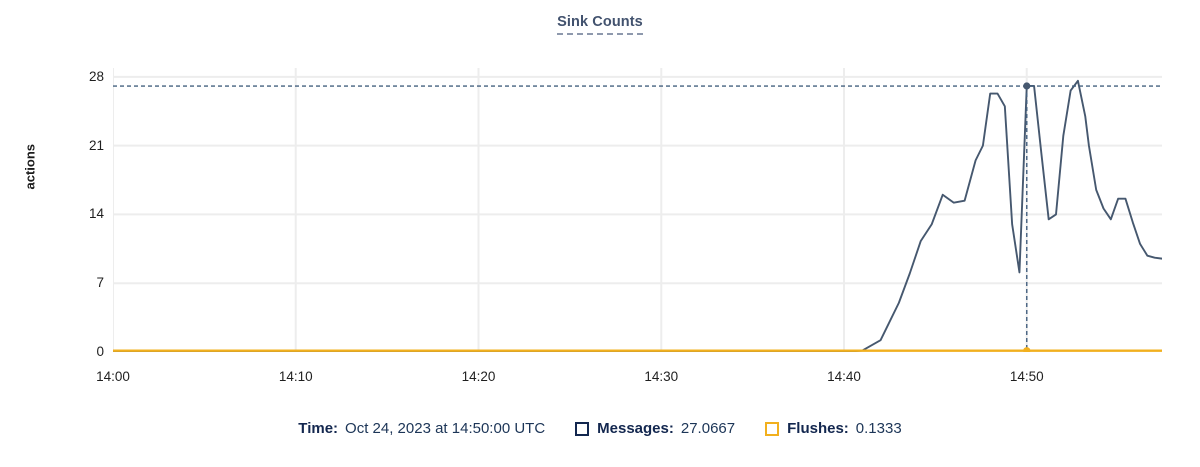 This screenshot has width=1200, height=467. I want to click on flushes-color-swatch-icon, so click(772, 428).